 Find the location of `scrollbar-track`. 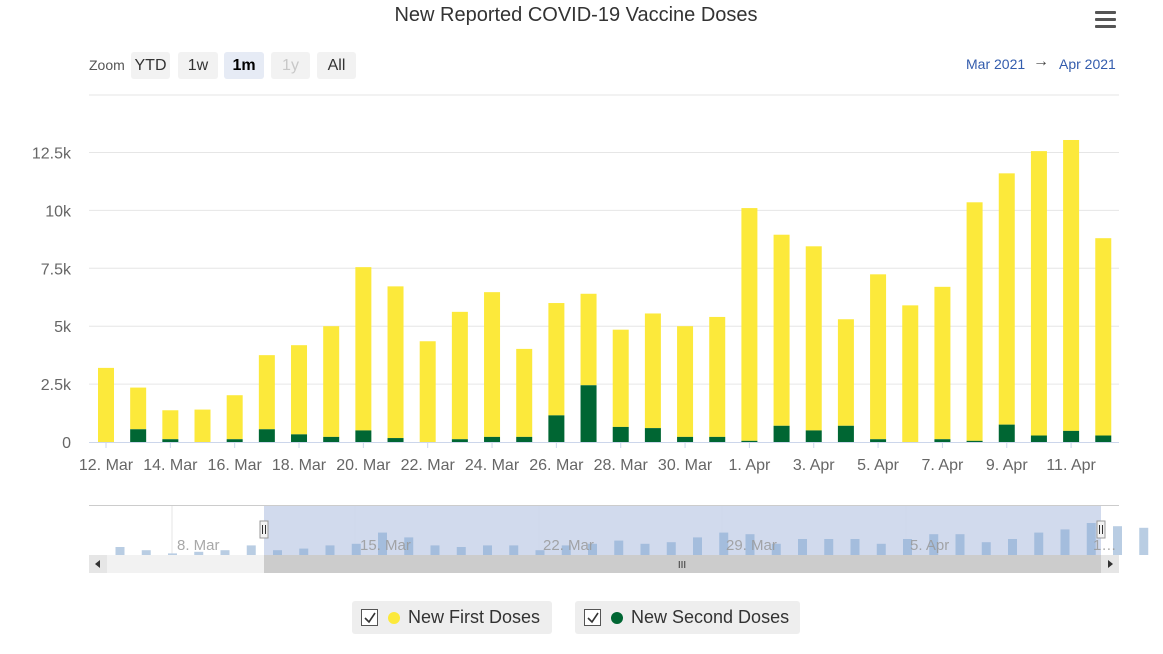

scrollbar-track is located at coordinates (604, 564).